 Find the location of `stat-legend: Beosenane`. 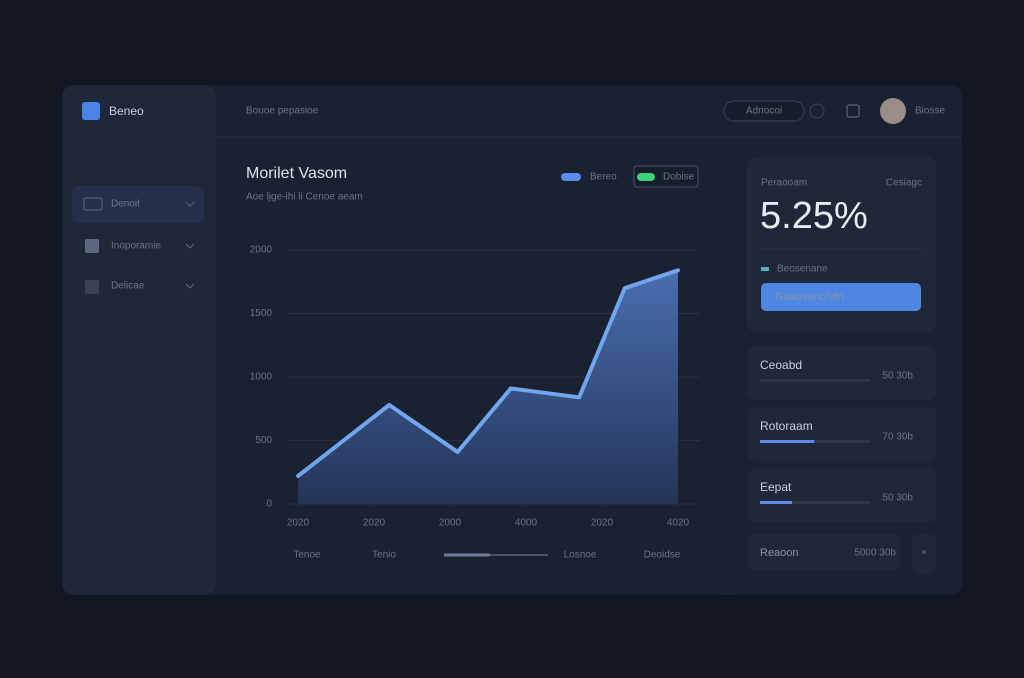

stat-legend: Beosenane is located at coordinates (802, 269).